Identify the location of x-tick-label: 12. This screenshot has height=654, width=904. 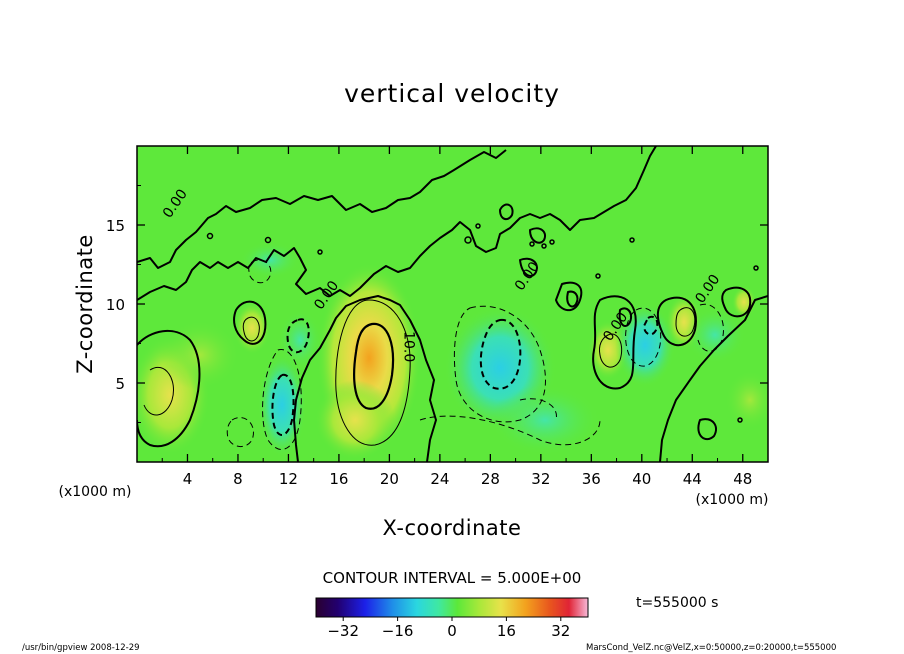
(288, 479).